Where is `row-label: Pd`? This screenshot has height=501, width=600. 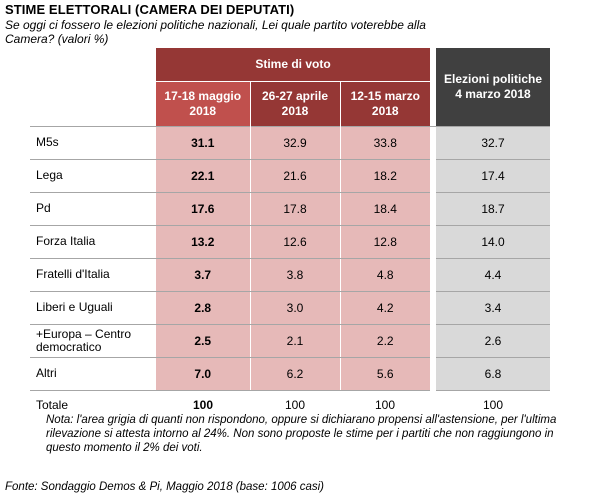 row-label: Pd is located at coordinates (93, 209).